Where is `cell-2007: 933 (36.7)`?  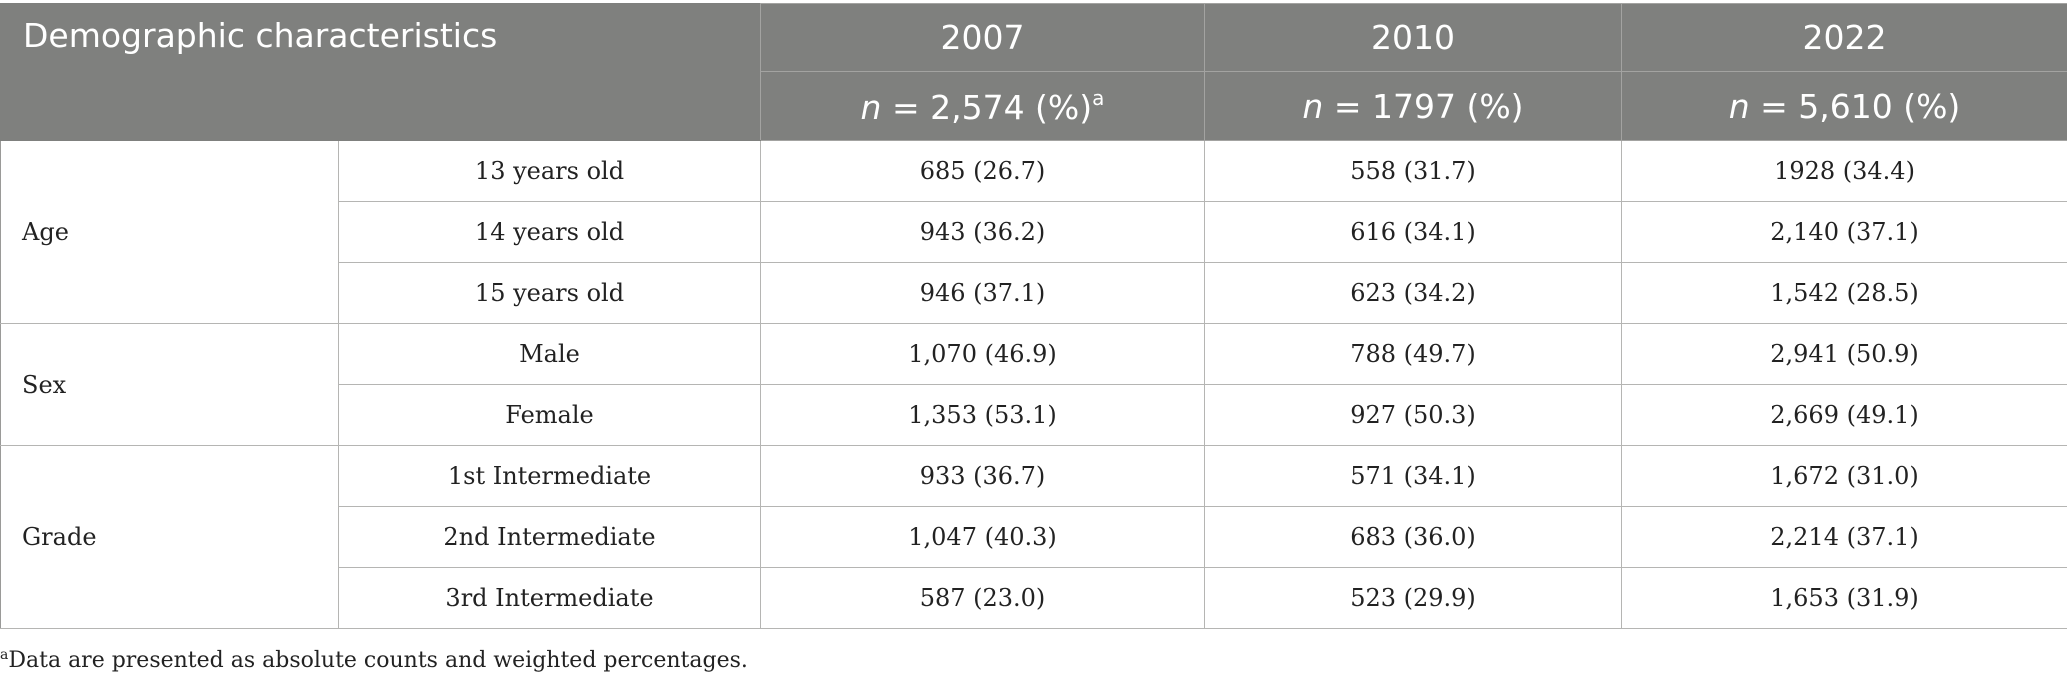 cell-2007: 933 (36.7) is located at coordinates (982, 476).